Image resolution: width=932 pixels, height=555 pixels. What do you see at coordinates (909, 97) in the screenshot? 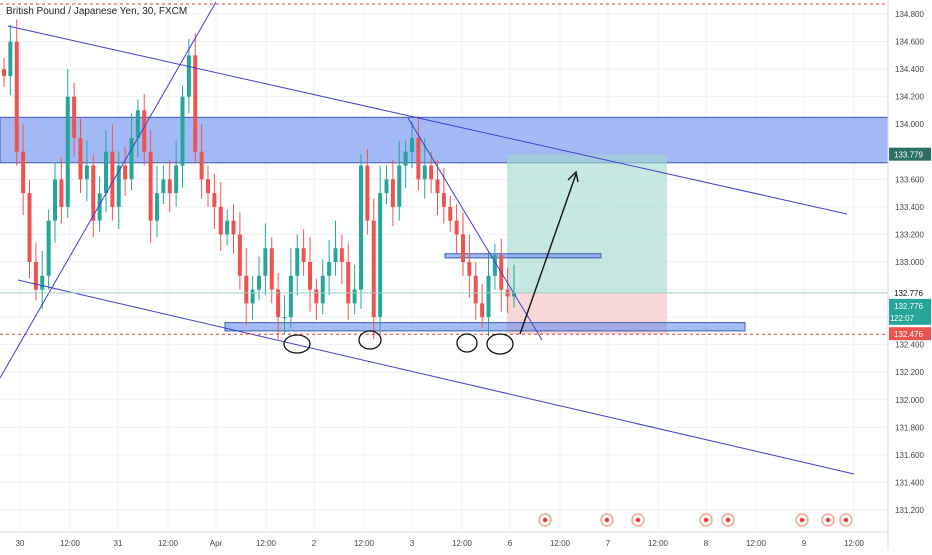
I see `y-tick-label: 134.200` at bounding box center [909, 97].